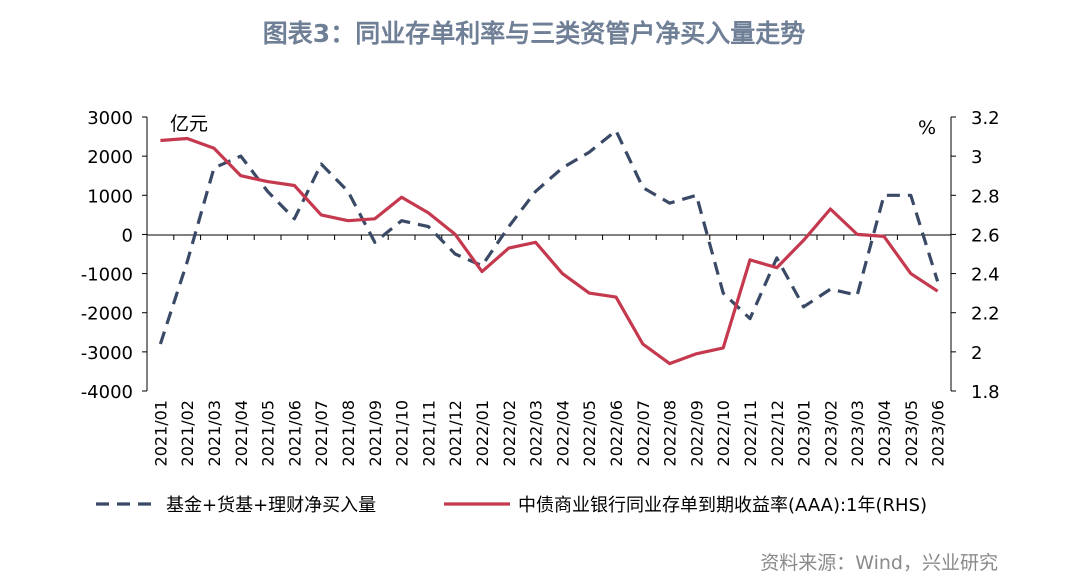 The image size is (1068, 586). I want to click on x-tick-label: 2023/05, so click(911, 433).